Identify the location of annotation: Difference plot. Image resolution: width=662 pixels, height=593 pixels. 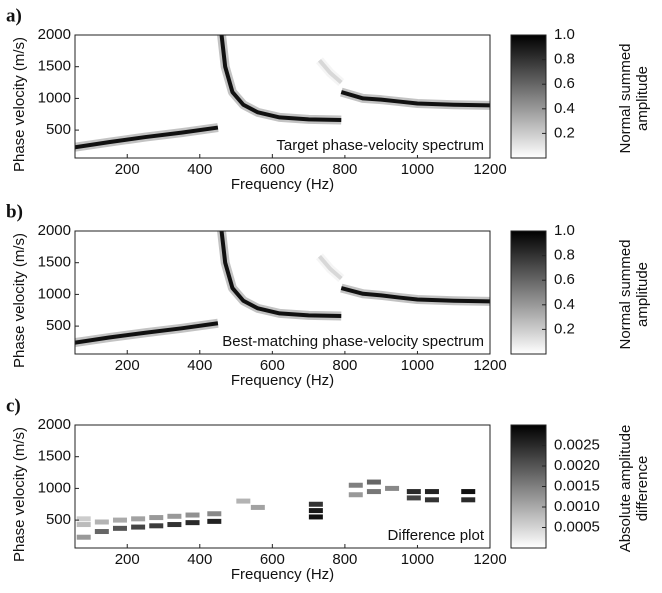
(436, 535).